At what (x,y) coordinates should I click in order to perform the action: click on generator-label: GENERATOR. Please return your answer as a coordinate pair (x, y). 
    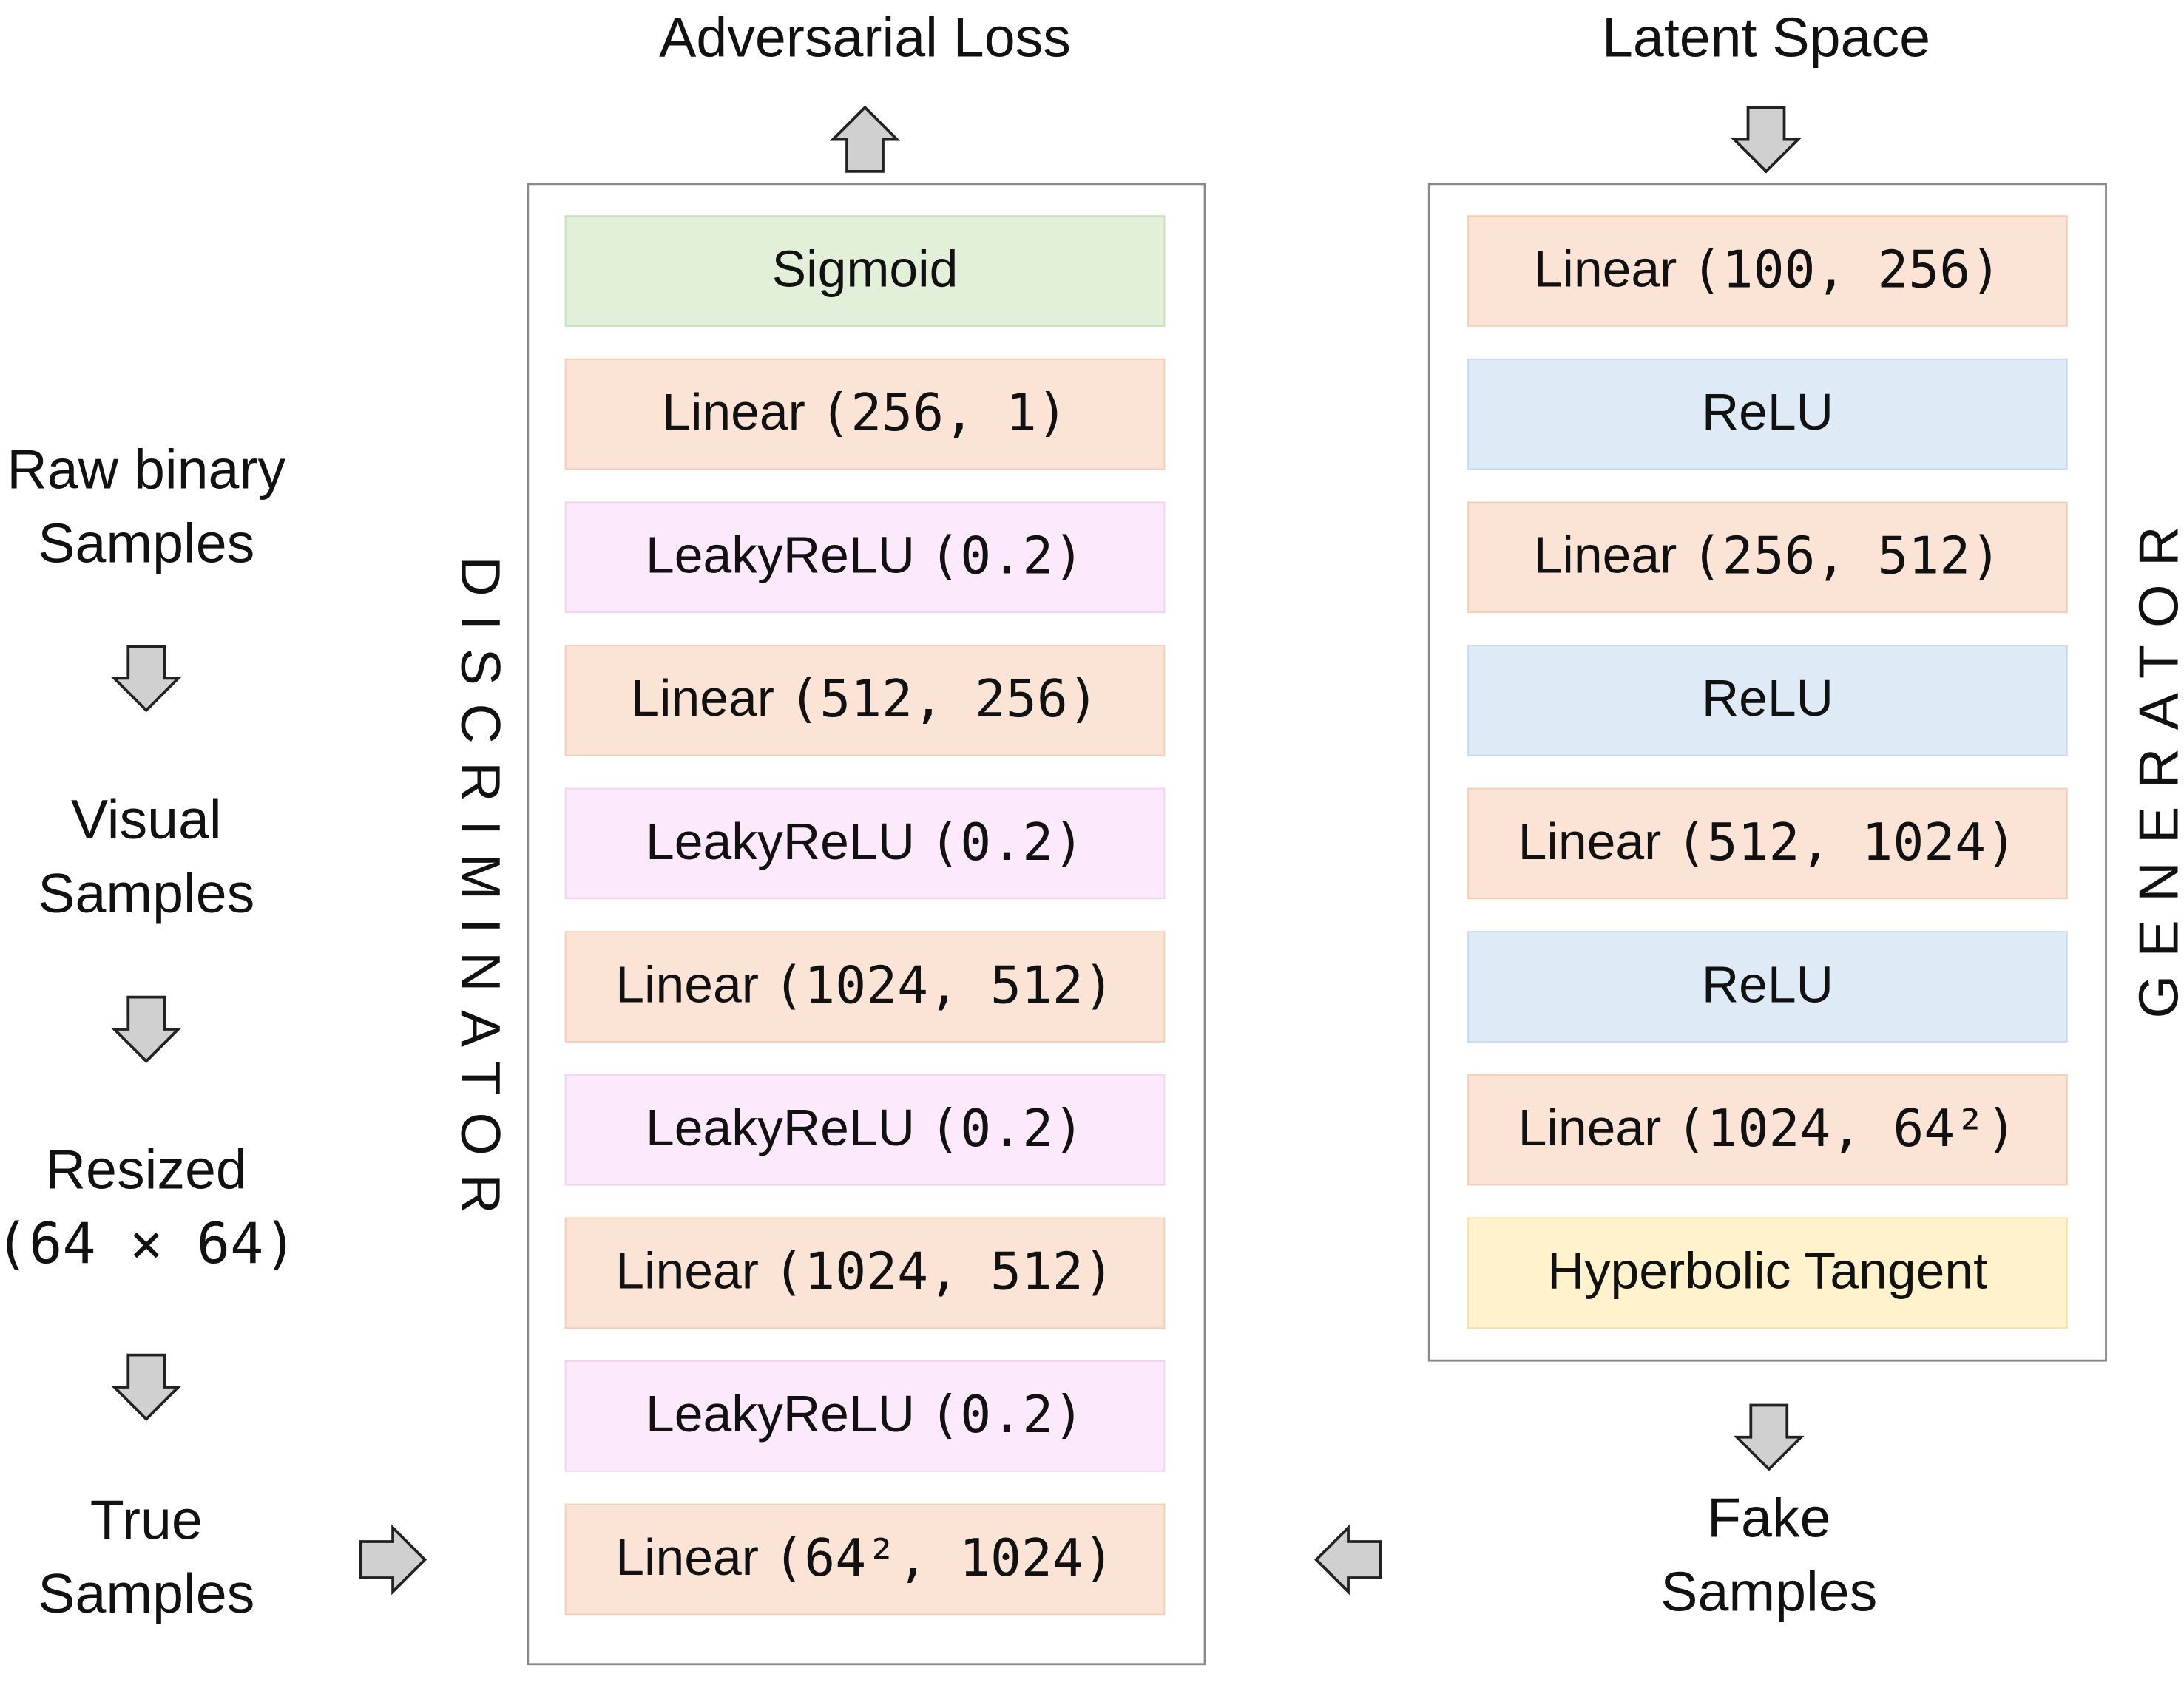
    Looking at the image, I should click on (2156, 763).